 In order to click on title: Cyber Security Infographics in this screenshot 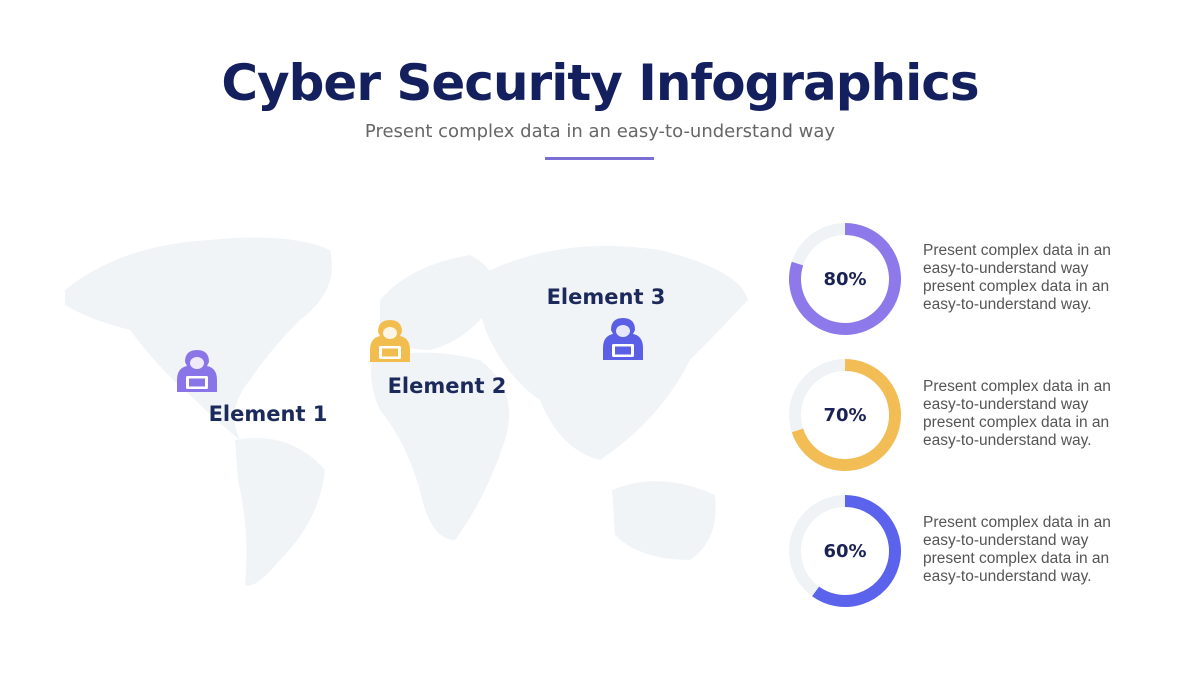, I will do `click(599, 83)`.